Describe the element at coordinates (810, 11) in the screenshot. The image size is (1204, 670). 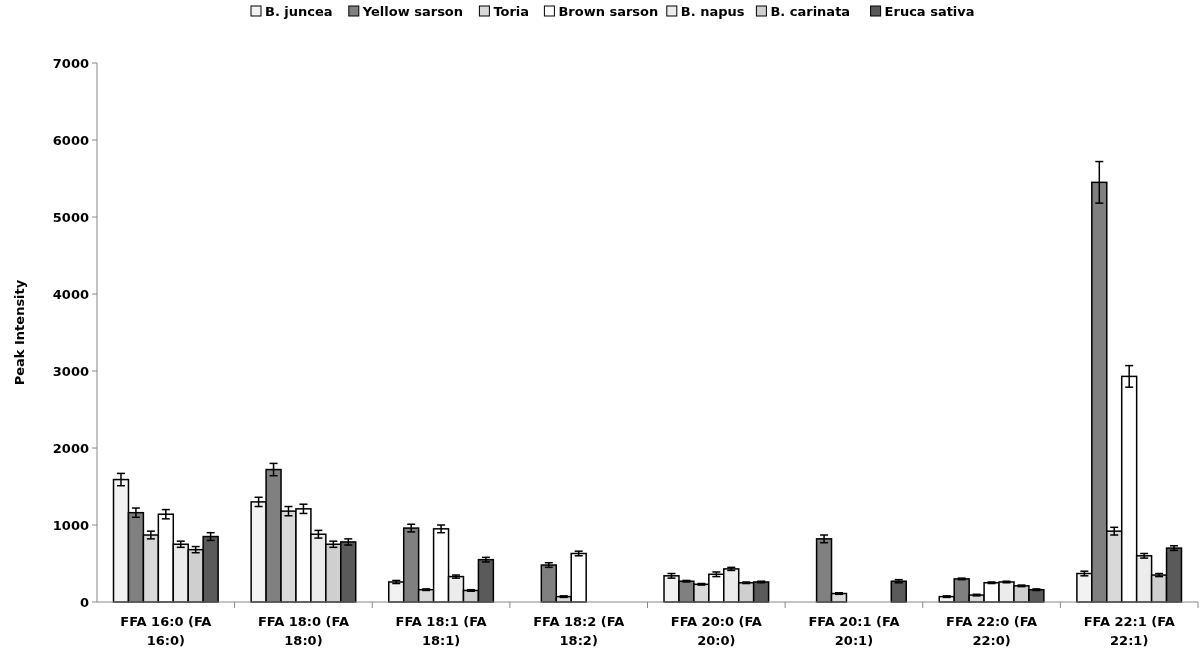
I see `legend-label: B. carinata` at that location.